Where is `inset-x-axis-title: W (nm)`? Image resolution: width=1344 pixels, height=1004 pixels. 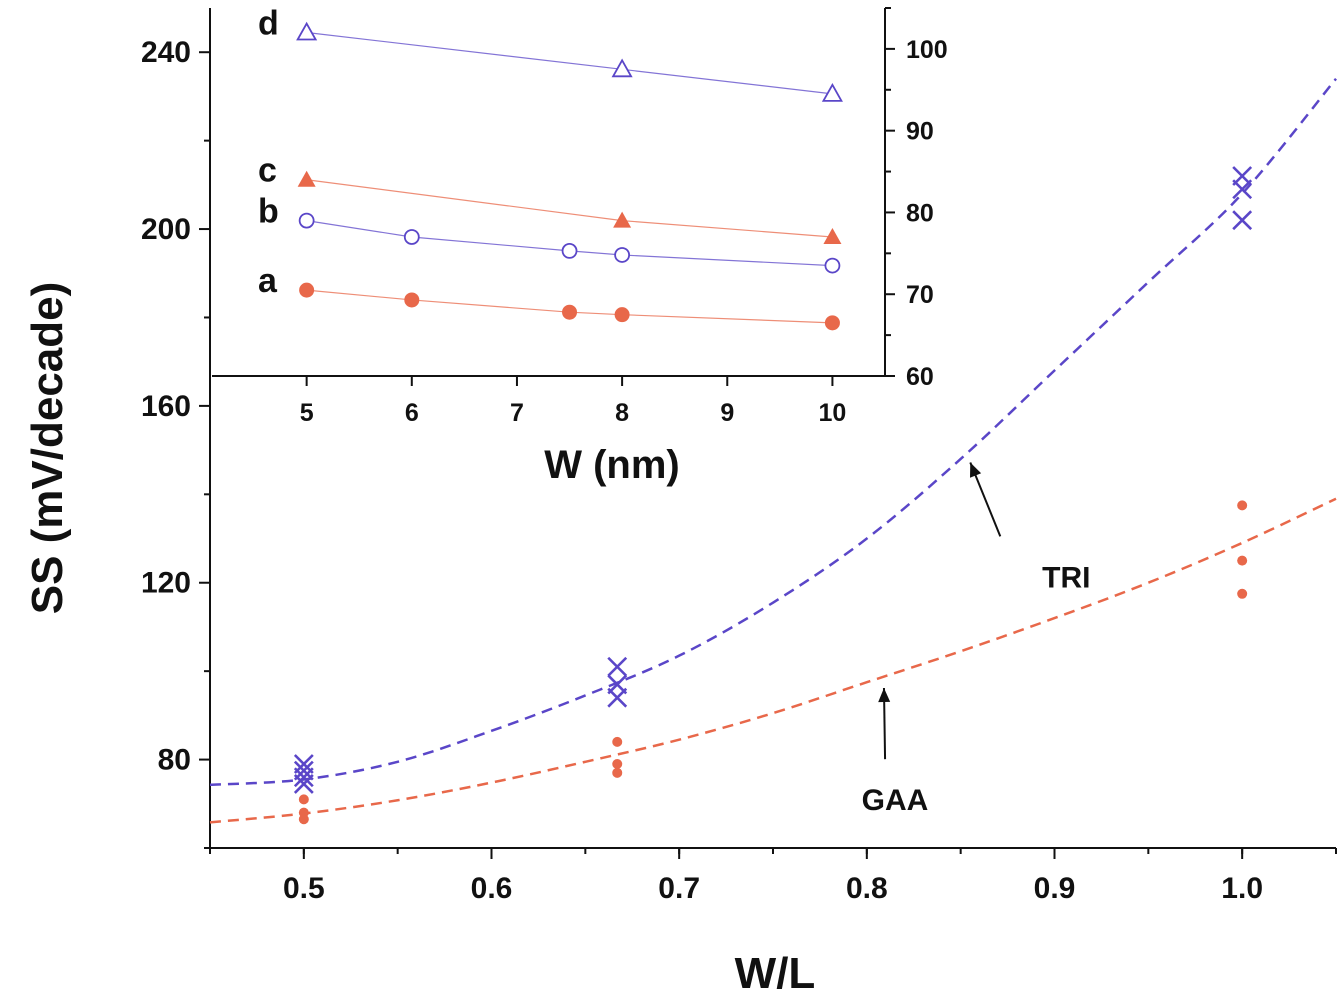
inset-x-axis-title: W (nm) is located at coordinates (612, 465).